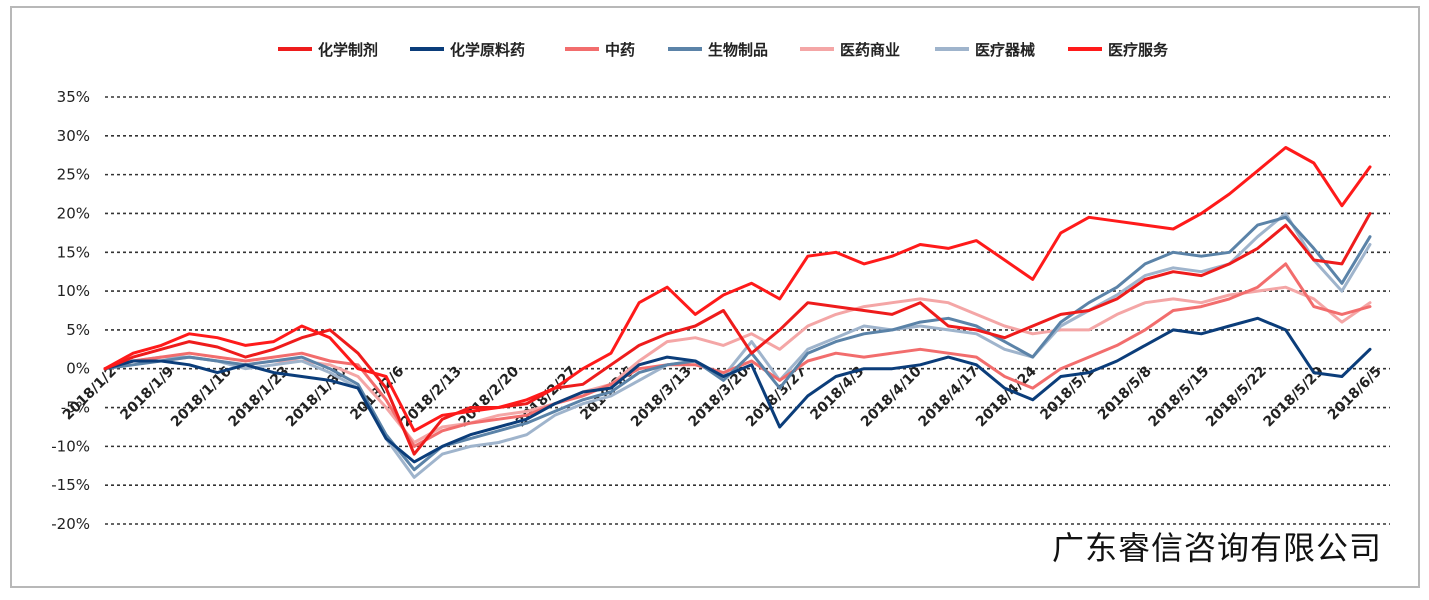  Describe the element at coordinates (891, 396) in the screenshot. I see `x-tick-label: 2018/4/10` at that location.